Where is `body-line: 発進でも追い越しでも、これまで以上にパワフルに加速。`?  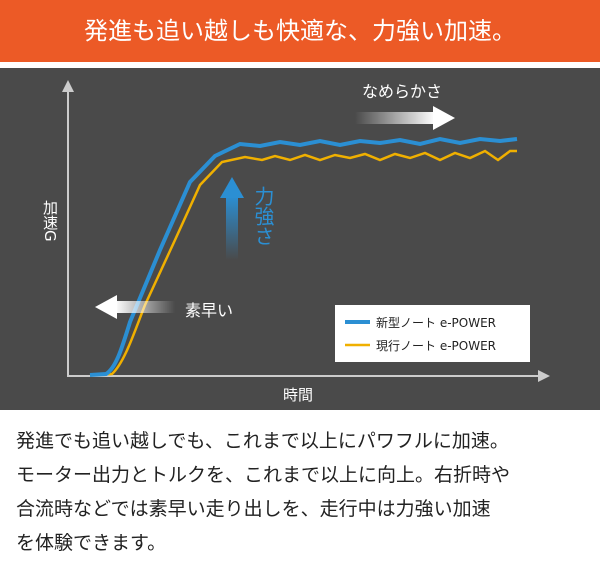
body-line: 発進でも追い越しでも、これまで以上にパワフルに加速。 is located at coordinates (262, 441).